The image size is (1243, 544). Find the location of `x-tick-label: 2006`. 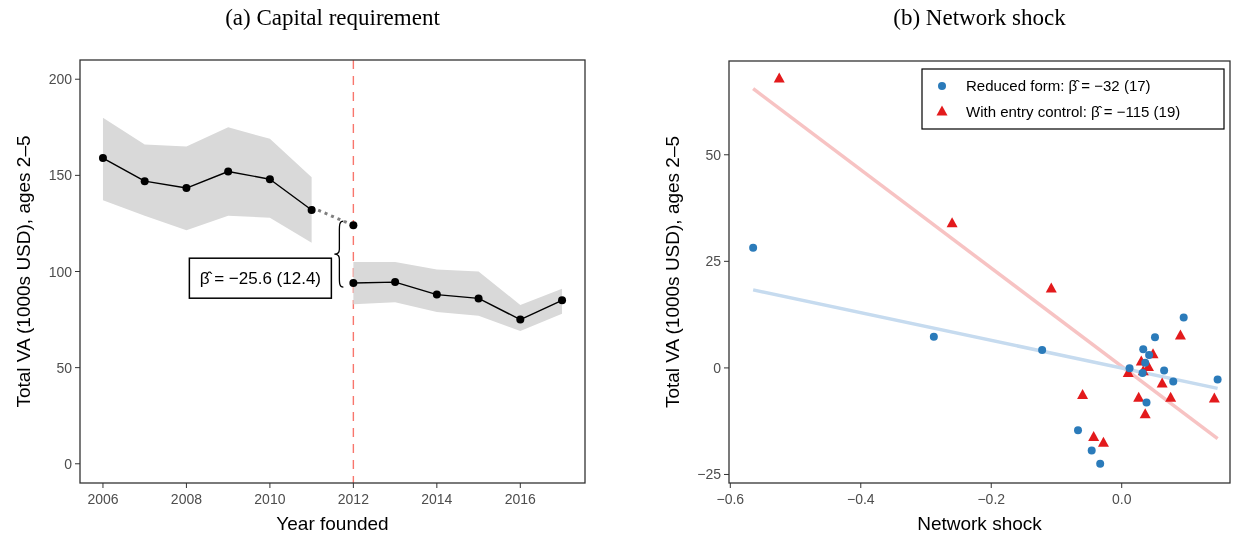

x-tick-label: 2006 is located at coordinates (103, 499).